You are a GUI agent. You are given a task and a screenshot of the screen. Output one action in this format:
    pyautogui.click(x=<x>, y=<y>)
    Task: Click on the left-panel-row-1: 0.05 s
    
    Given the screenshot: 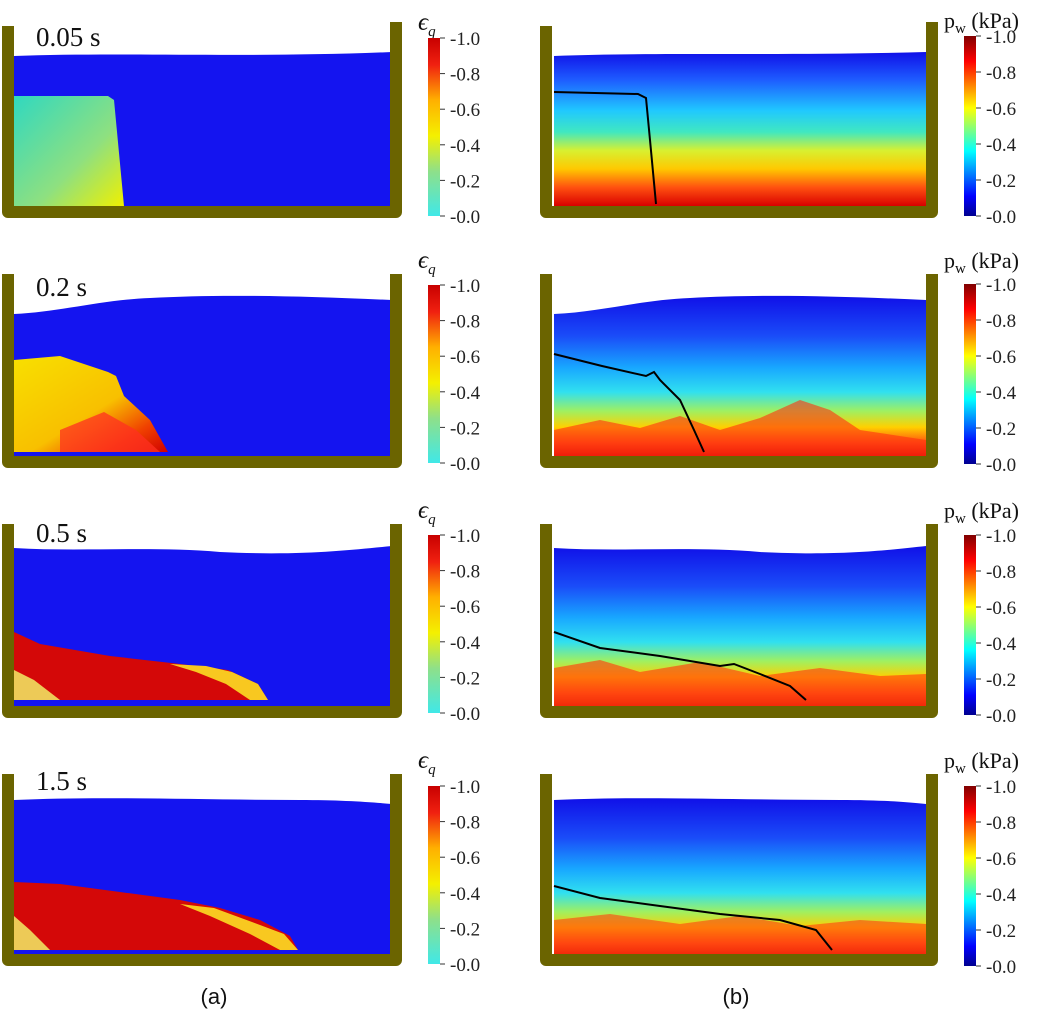 What is the action you would take?
    pyautogui.click(x=202, y=120)
    